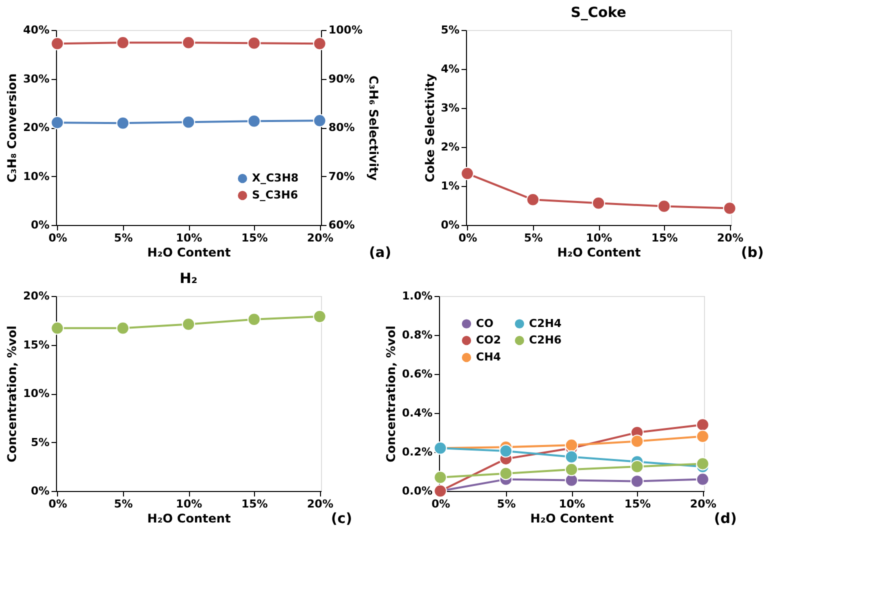  I want to click on y-tick-label: 0.6%, so click(417, 374).